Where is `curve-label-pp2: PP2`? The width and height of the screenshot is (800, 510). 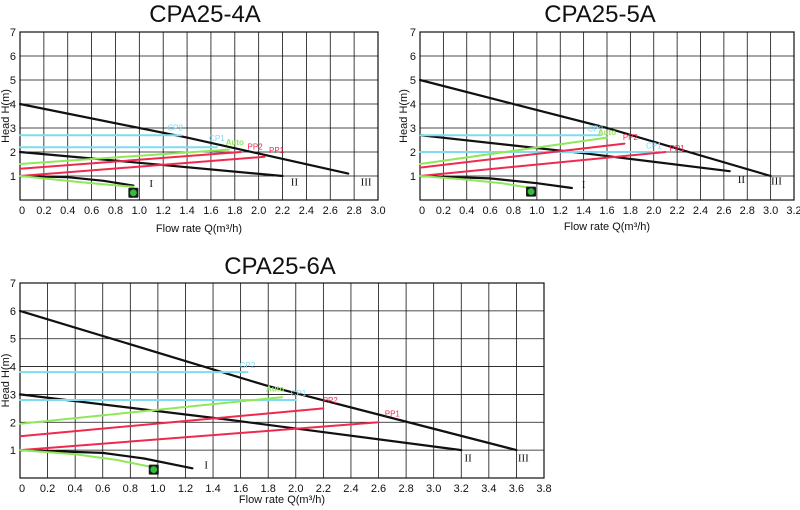 curve-label-pp2: PP2 is located at coordinates (256, 147).